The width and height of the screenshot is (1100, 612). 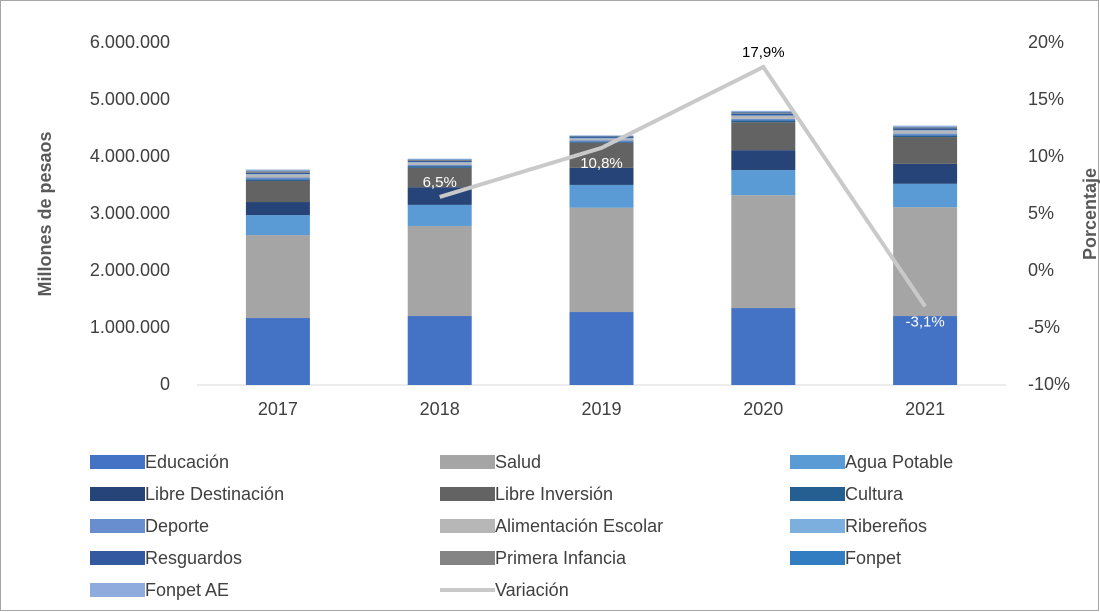 What do you see at coordinates (187, 590) in the screenshot?
I see `legend-label: Fonpet AE` at bounding box center [187, 590].